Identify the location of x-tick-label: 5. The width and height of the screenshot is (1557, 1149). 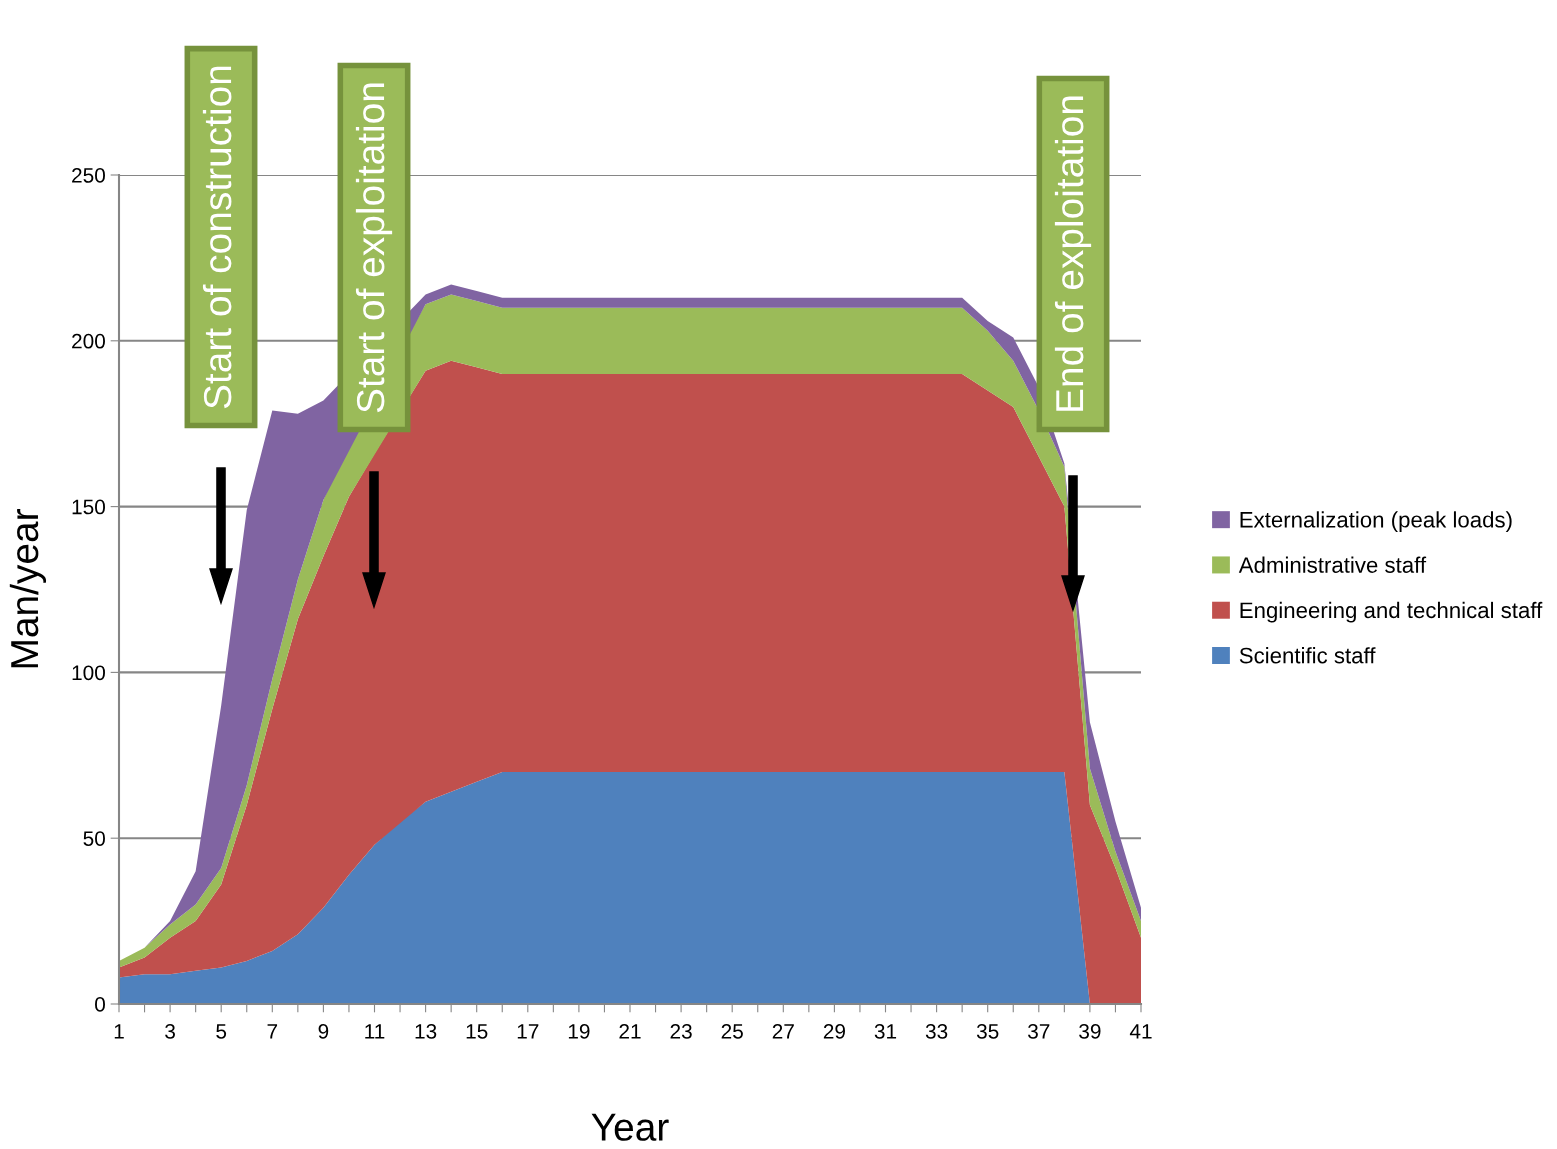
(221, 1031).